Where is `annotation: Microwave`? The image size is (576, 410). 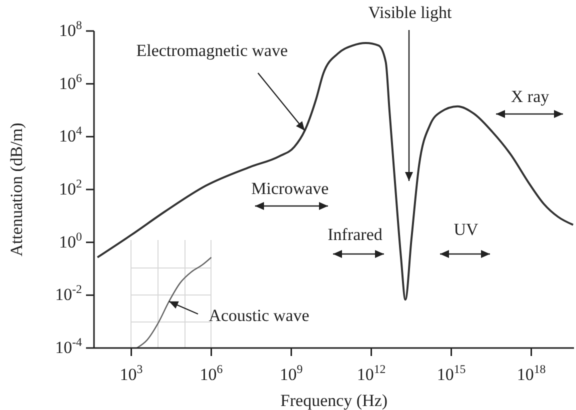 annotation: Microwave is located at coordinates (290, 188).